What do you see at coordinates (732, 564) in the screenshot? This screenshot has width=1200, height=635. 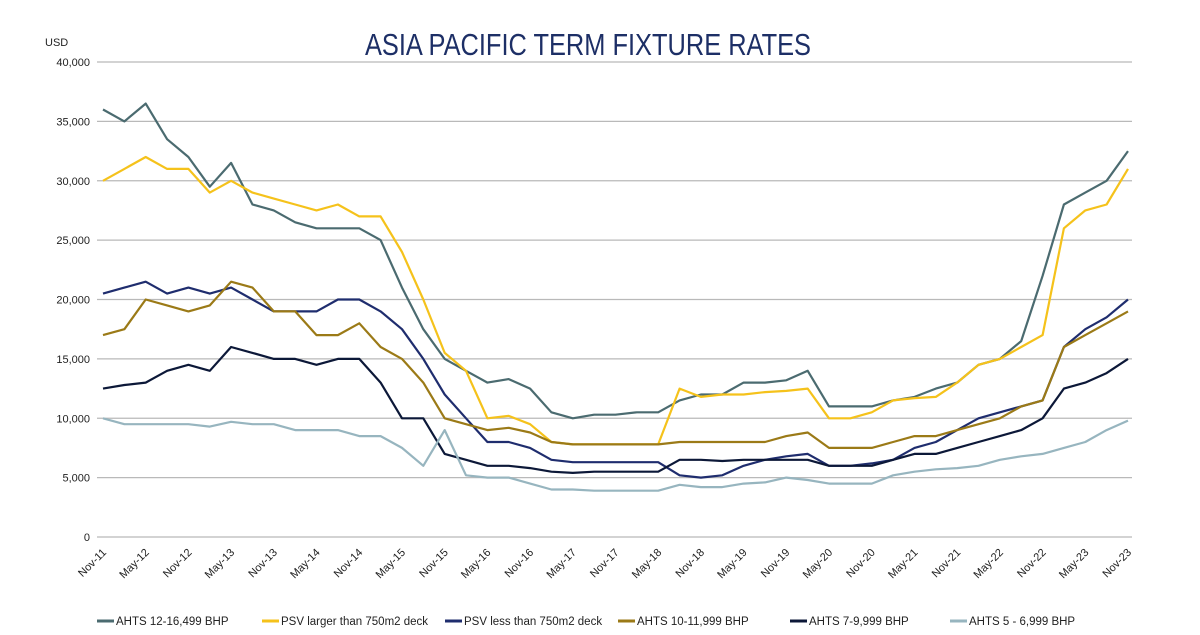 I see `x-tick-label: May-19` at bounding box center [732, 564].